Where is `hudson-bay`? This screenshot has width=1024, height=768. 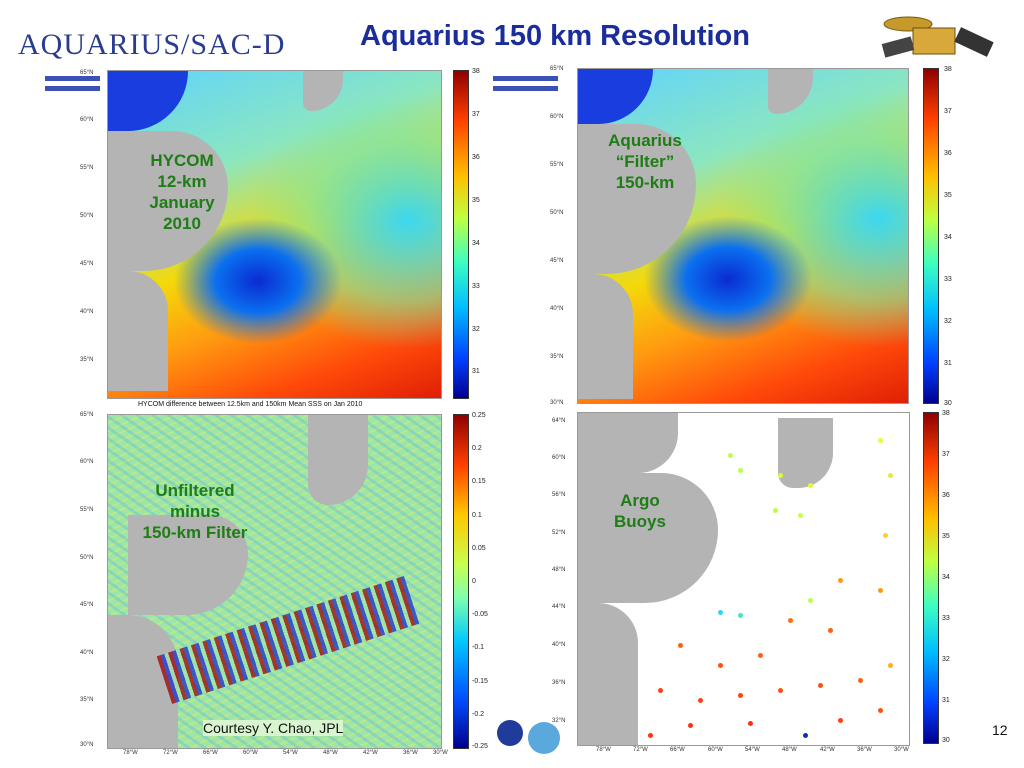 hudson-bay is located at coordinates (615, 96).